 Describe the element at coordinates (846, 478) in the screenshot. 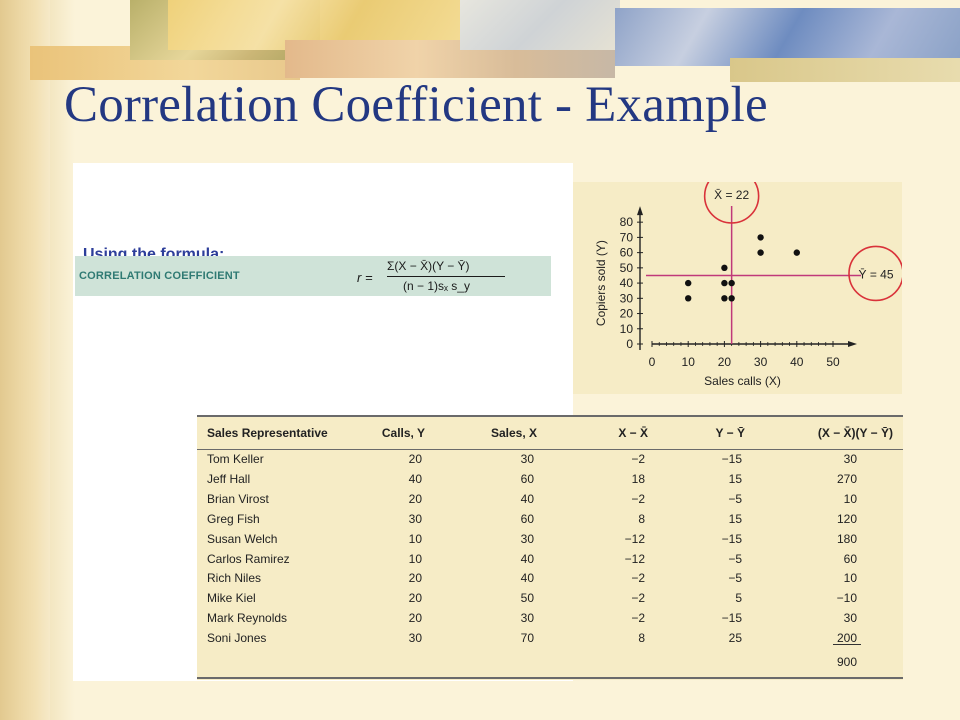

I see `table-cell: 270` at that location.